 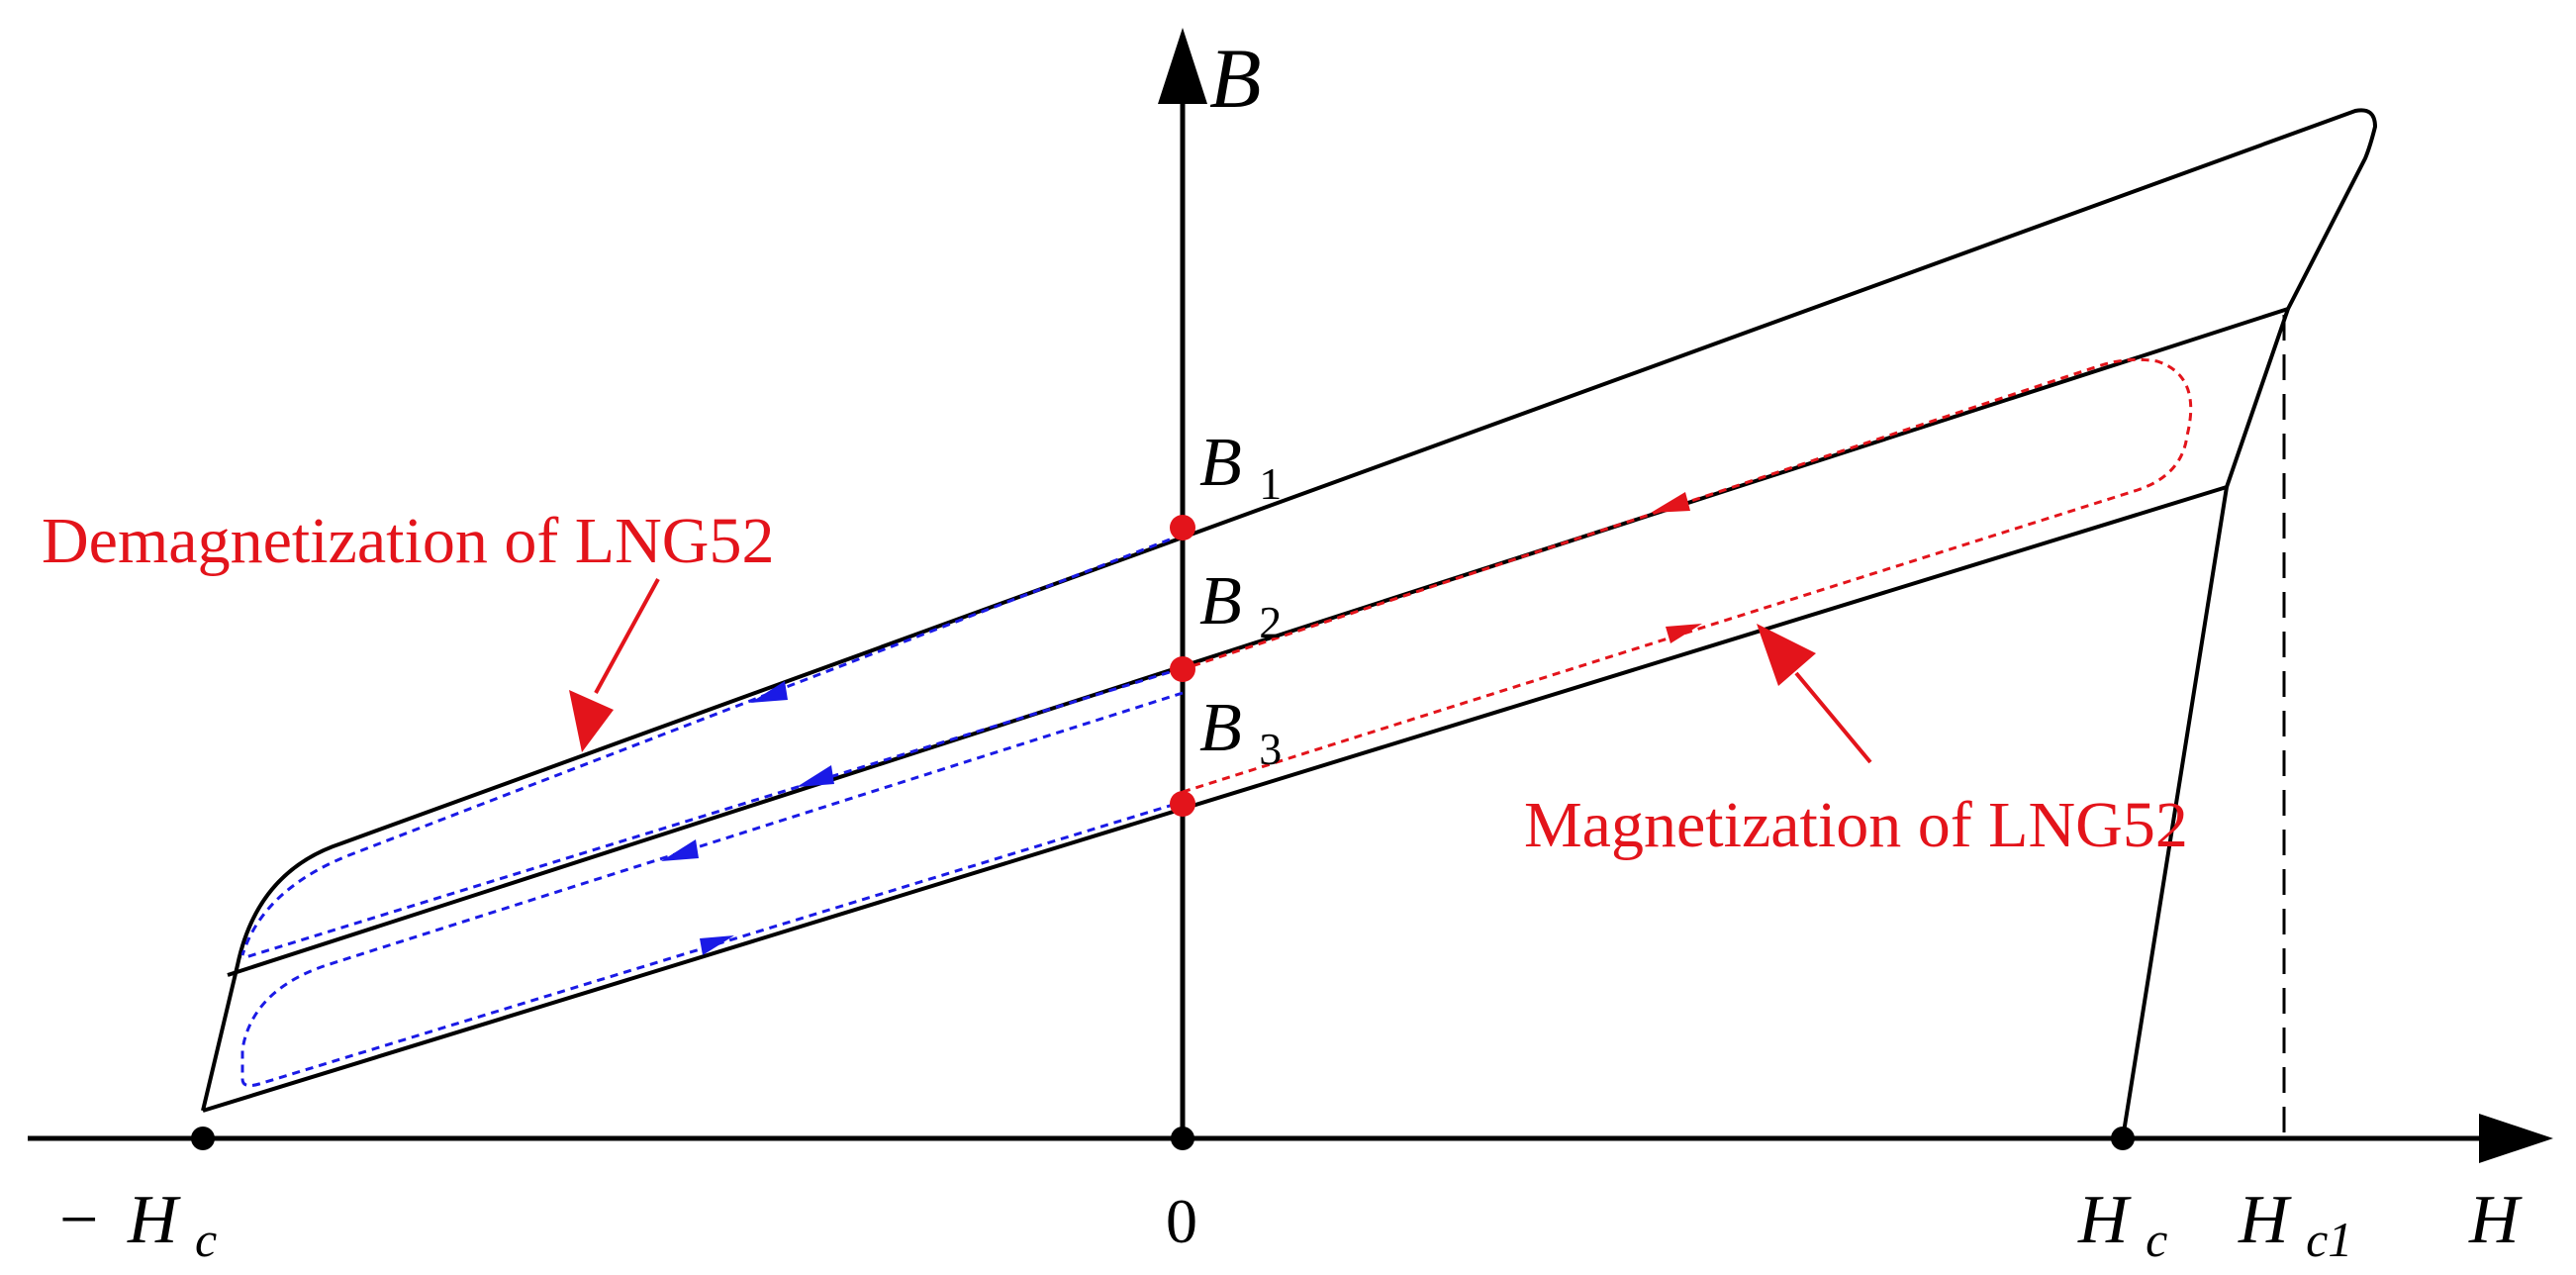 What do you see at coordinates (1786, 655) in the screenshot?
I see `mag-annotation-arrowhead` at bounding box center [1786, 655].